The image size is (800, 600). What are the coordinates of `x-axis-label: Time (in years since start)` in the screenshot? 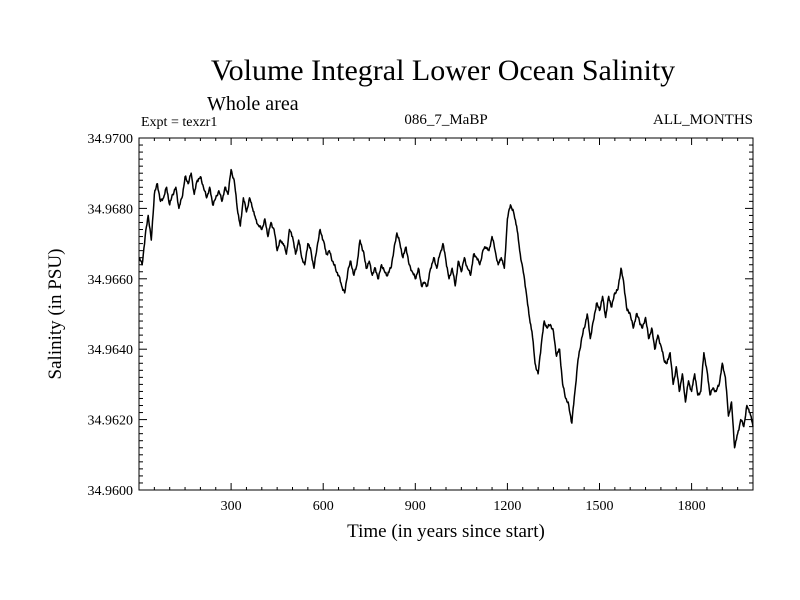 It's located at (446, 531).